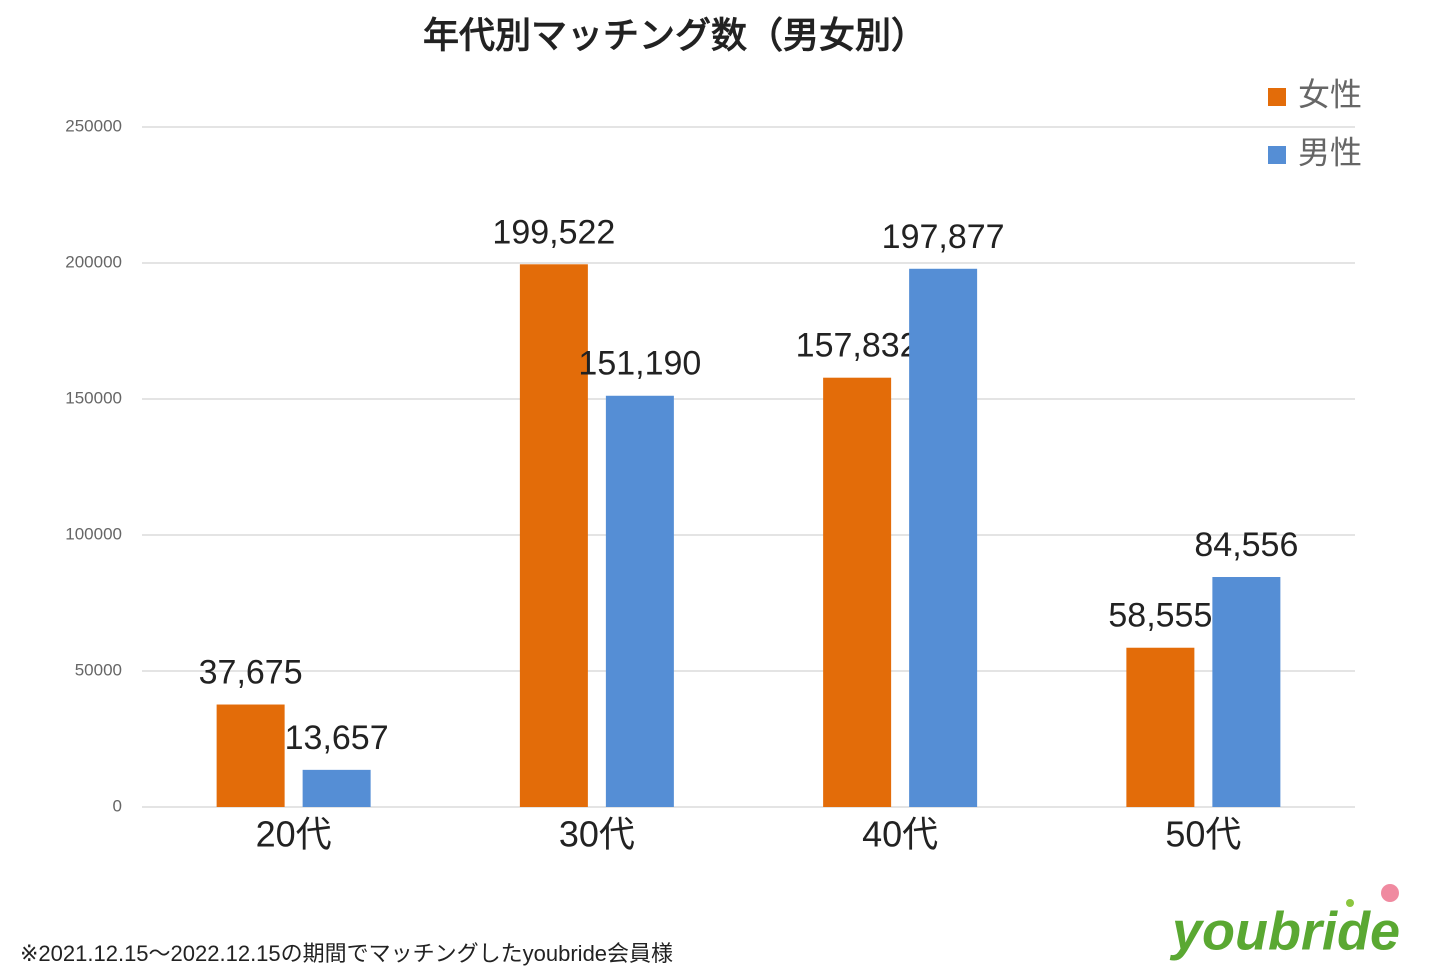  What do you see at coordinates (98, 669) in the screenshot?
I see `y-tick-label: 50000` at bounding box center [98, 669].